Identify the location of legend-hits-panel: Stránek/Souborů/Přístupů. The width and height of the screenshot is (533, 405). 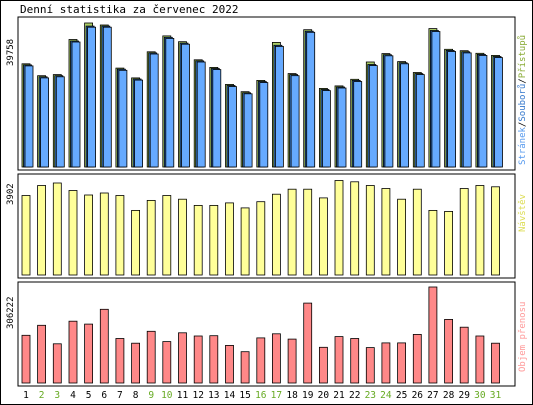
(522, 100).